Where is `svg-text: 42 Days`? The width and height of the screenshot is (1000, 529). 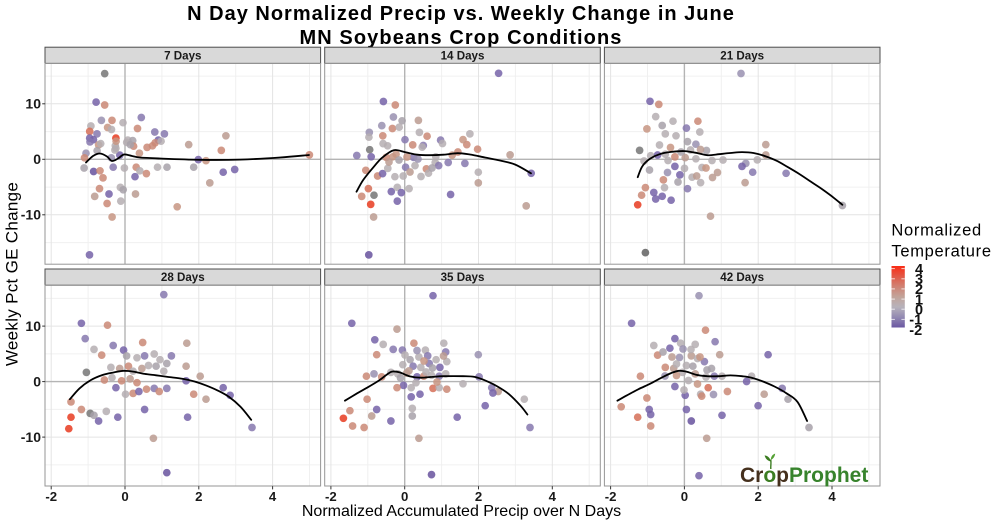 svg-text: 42 Days is located at coordinates (742, 277).